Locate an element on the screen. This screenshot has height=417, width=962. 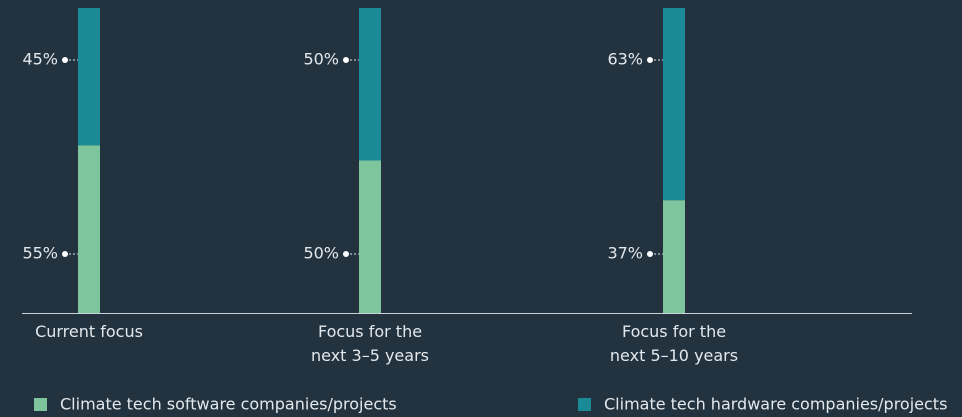
value-label: 63% is located at coordinates (625, 59).